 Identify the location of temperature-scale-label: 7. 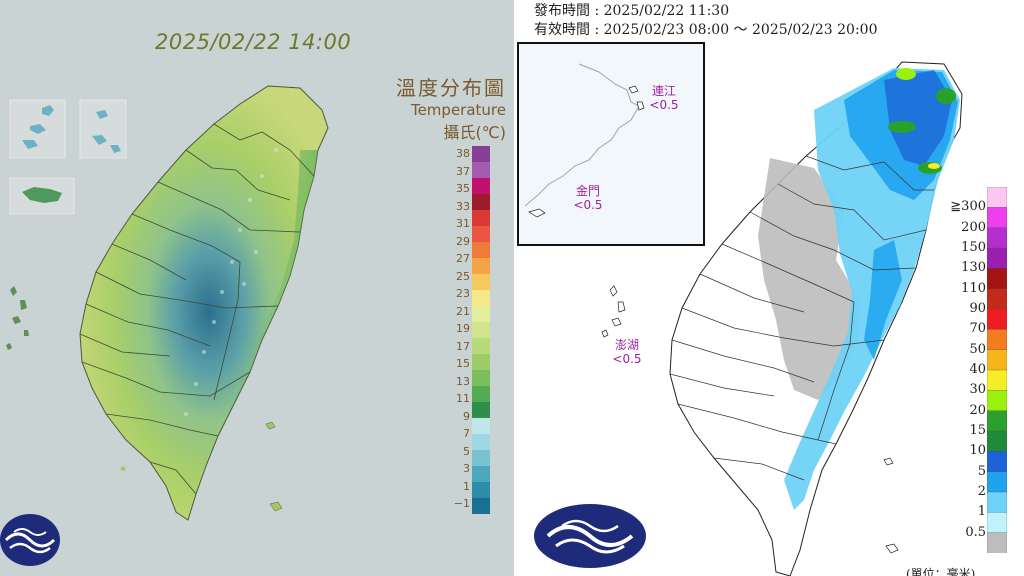
(466, 434).